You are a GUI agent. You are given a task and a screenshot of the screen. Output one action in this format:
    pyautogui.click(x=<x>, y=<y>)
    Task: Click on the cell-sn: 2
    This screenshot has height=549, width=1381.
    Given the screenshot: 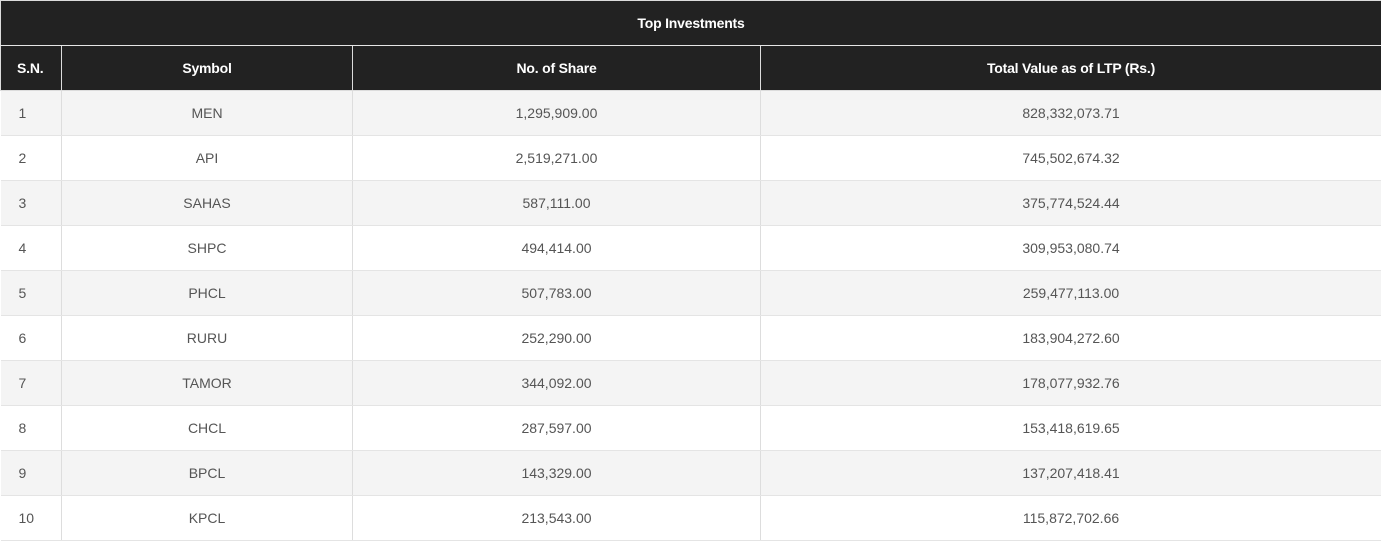 What is the action you would take?
    pyautogui.click(x=31, y=158)
    